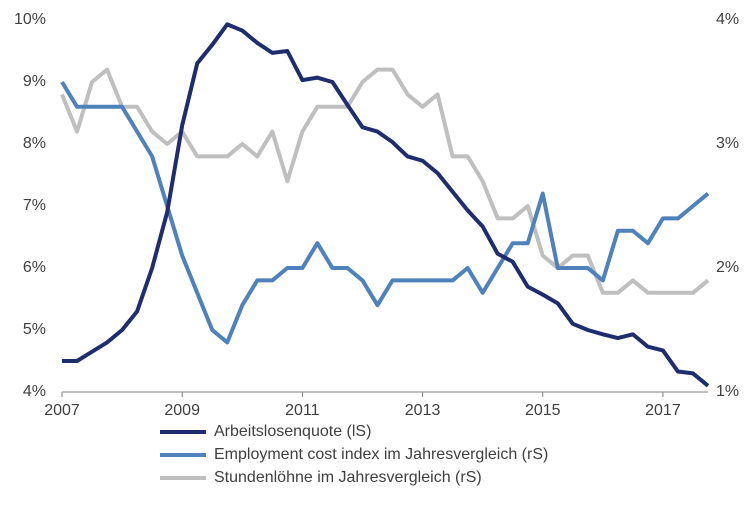  What do you see at coordinates (34, 81) in the screenshot?
I see `y-tick-label: 9%` at bounding box center [34, 81].